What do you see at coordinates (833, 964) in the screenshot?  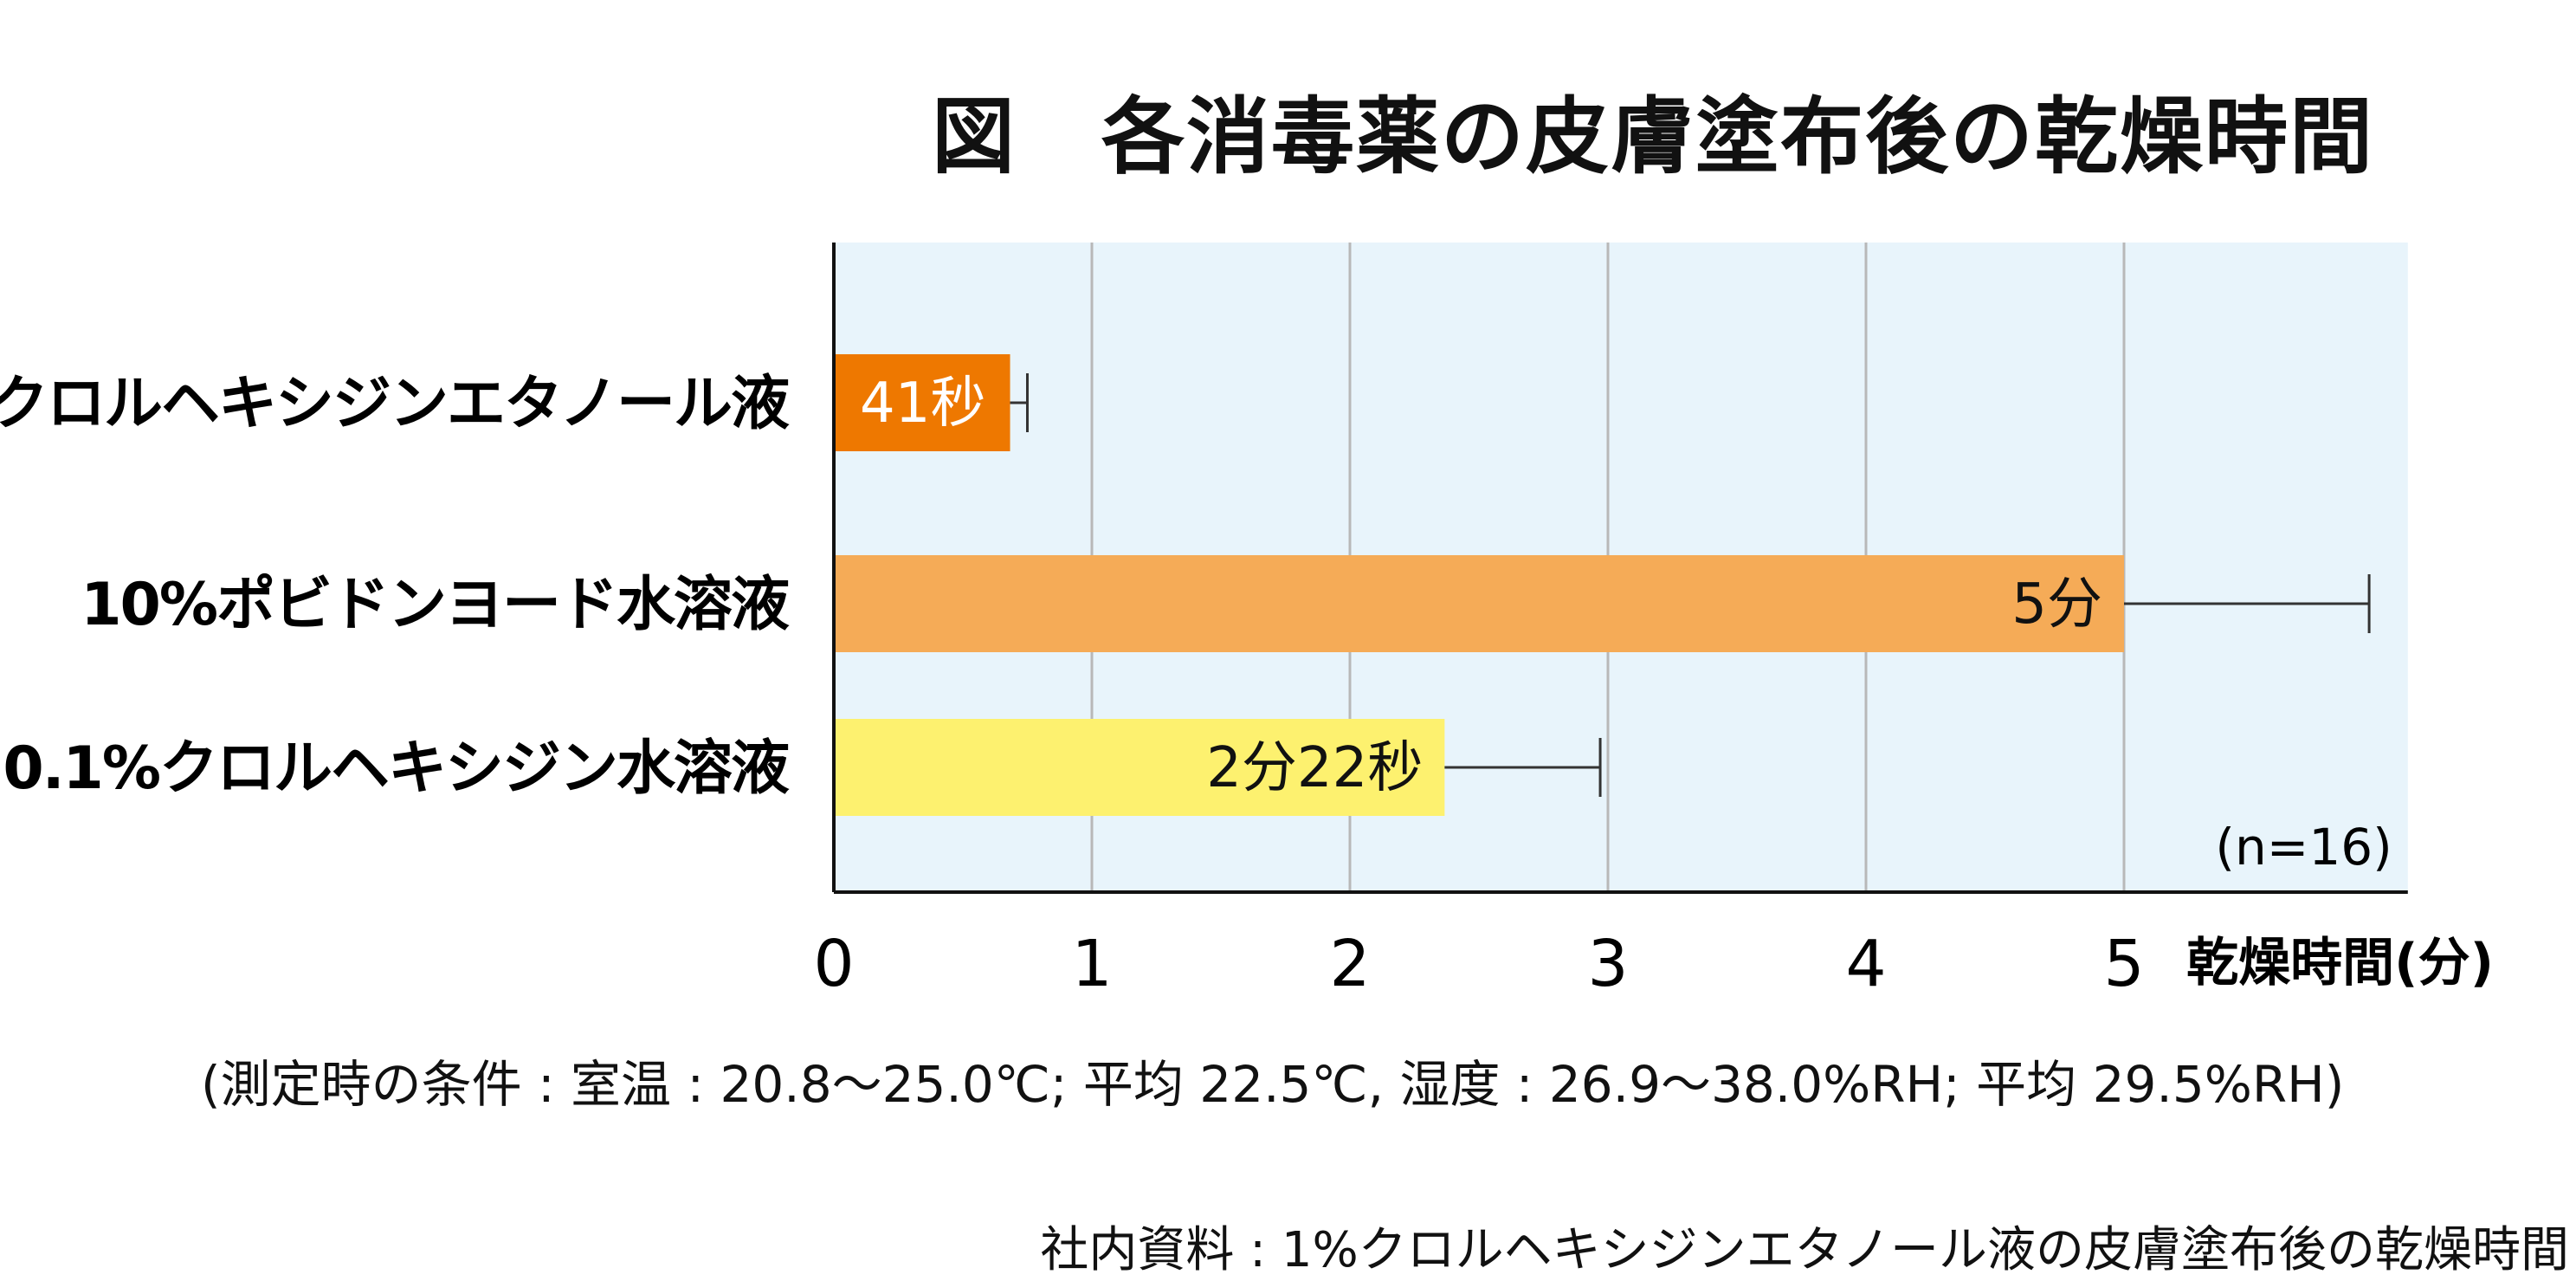 I see `tick-label-0: 0` at bounding box center [833, 964].